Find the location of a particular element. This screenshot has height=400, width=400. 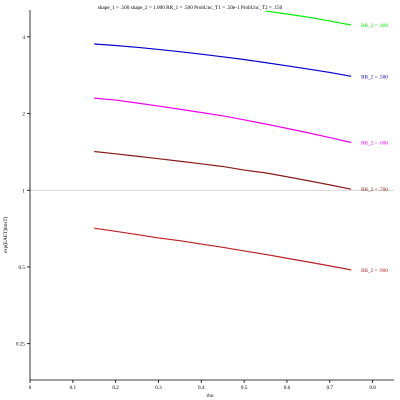

y-tick-label: 0.25 is located at coordinates (20, 345).